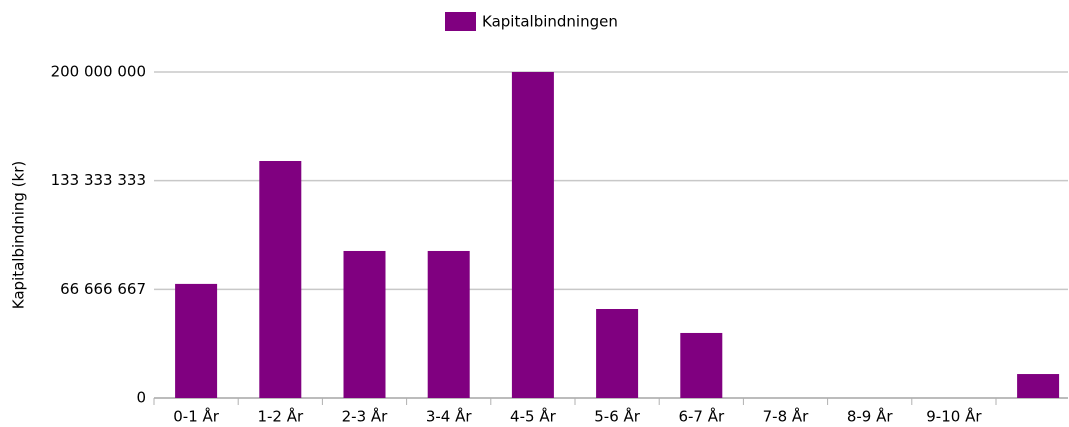 This screenshot has height=427, width=1069. I want to click on x-tick-label: 9-10 År, so click(954, 416).